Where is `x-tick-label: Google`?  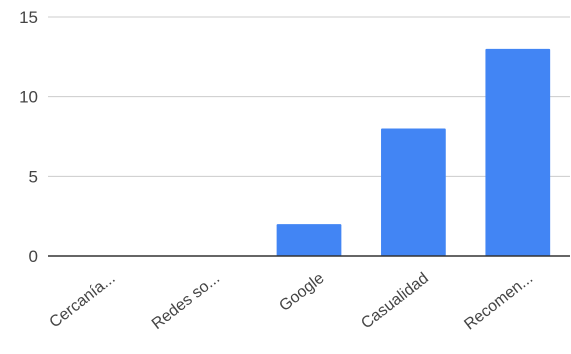
x-tick-label: Google is located at coordinates (301, 292).